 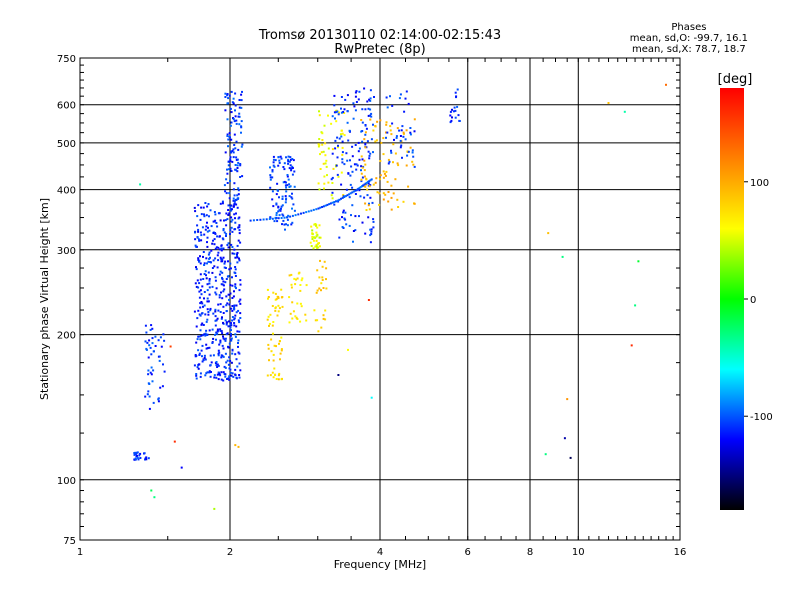 I want to click on colorbar-tick-label: -100, so click(x=761, y=417).